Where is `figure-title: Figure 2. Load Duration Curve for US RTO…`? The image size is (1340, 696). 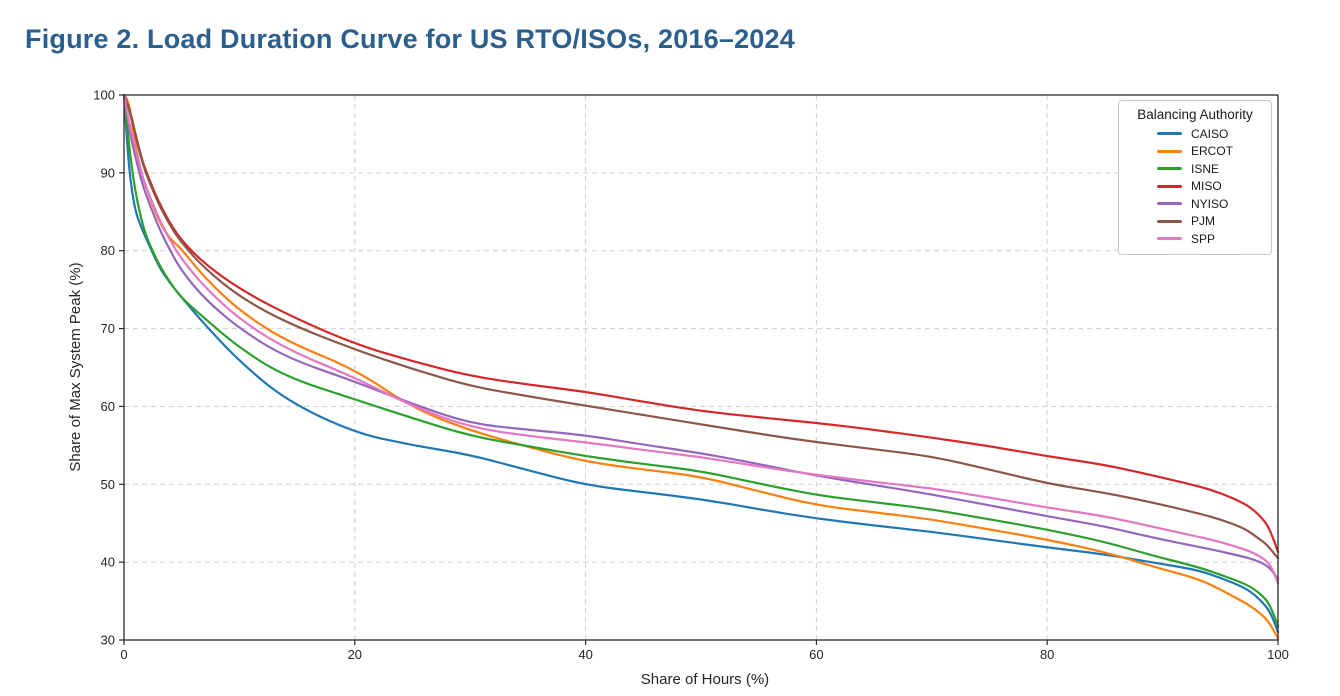
figure-title: Figure 2. Load Duration Curve for US RTO… is located at coordinates (410, 39).